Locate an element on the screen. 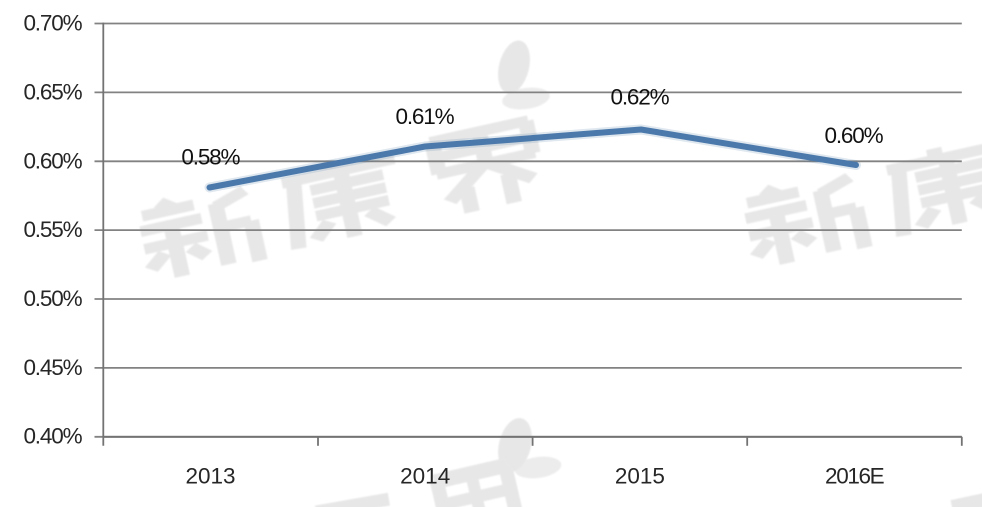 The image size is (982, 507). svg-text: 0.62% is located at coordinates (639, 97).